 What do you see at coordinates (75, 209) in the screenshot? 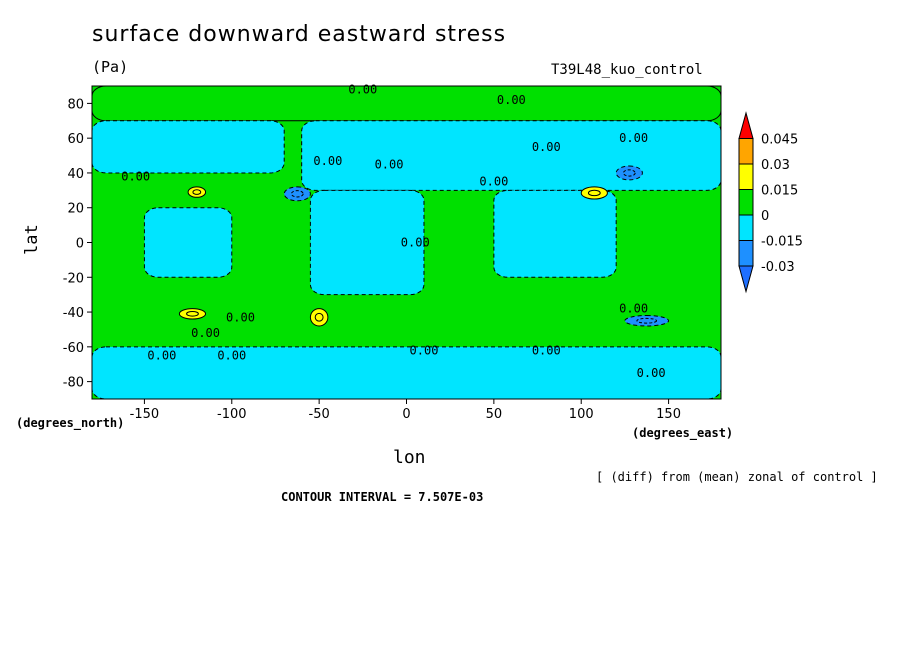
I see `y-tick-label: 20` at bounding box center [75, 209].